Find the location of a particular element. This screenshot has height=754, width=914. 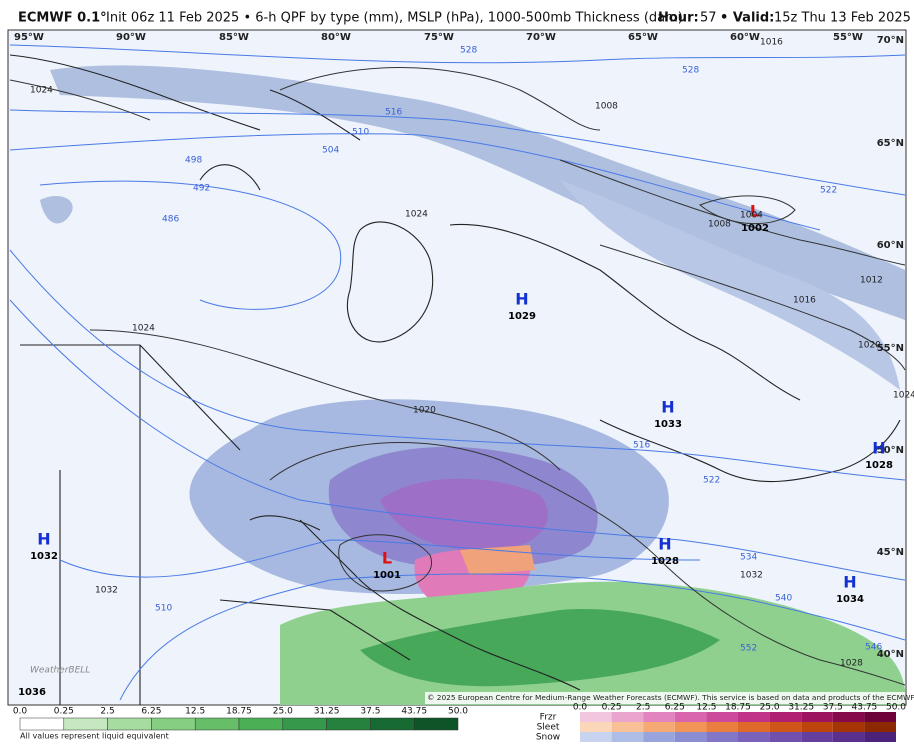

sleet-area is located at coordinates (497, 560).